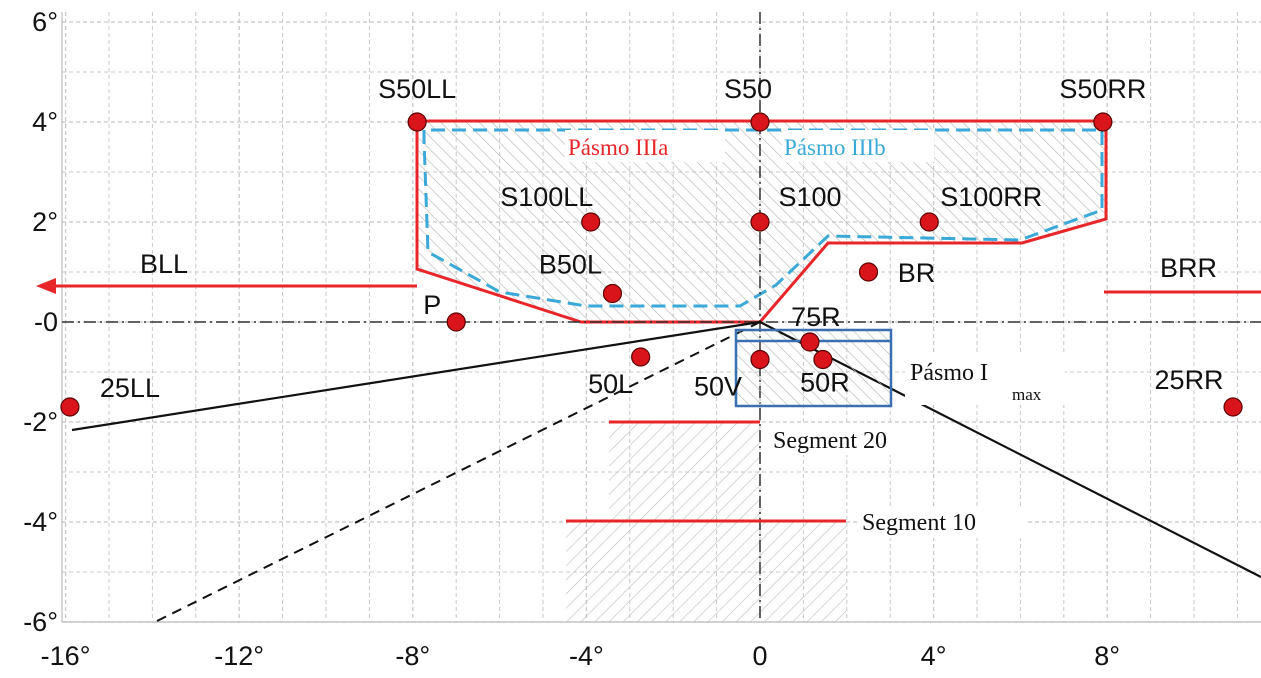 The width and height of the screenshot is (1261, 678). What do you see at coordinates (1188, 268) in the screenshot?
I see `brr-label: BRR` at bounding box center [1188, 268].